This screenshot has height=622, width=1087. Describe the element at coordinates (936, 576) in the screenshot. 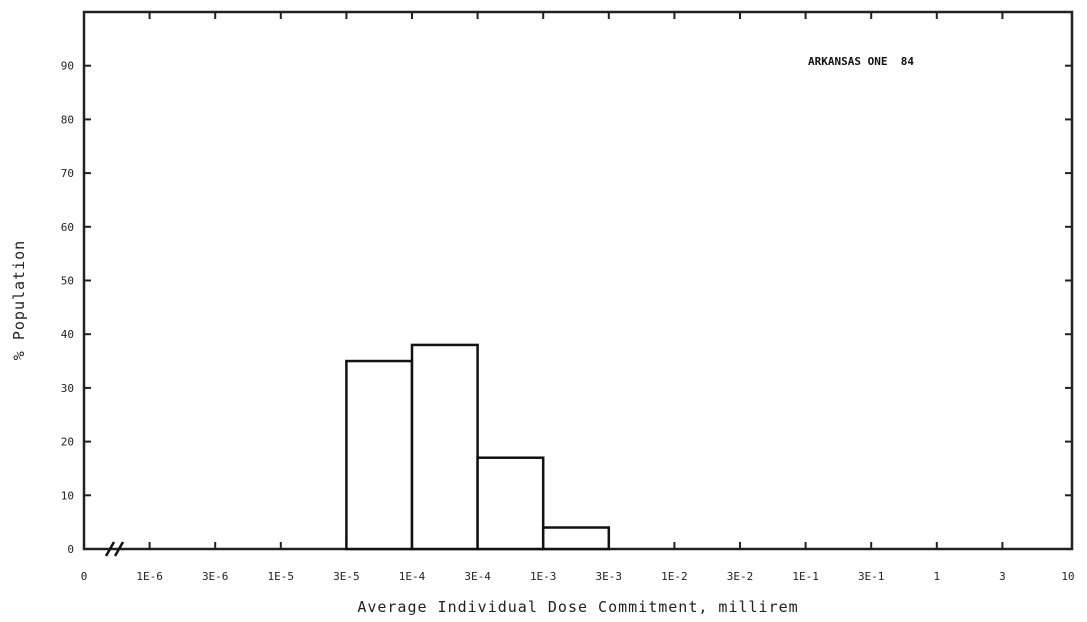

I see `x-tick-label: 1` at that location.